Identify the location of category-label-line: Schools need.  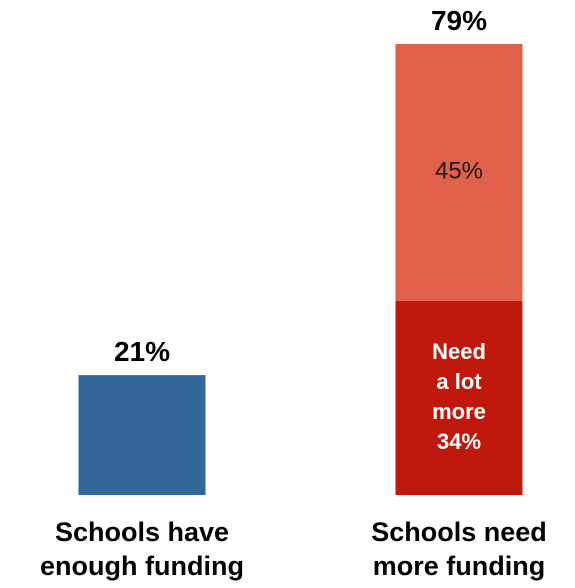
(459, 532).